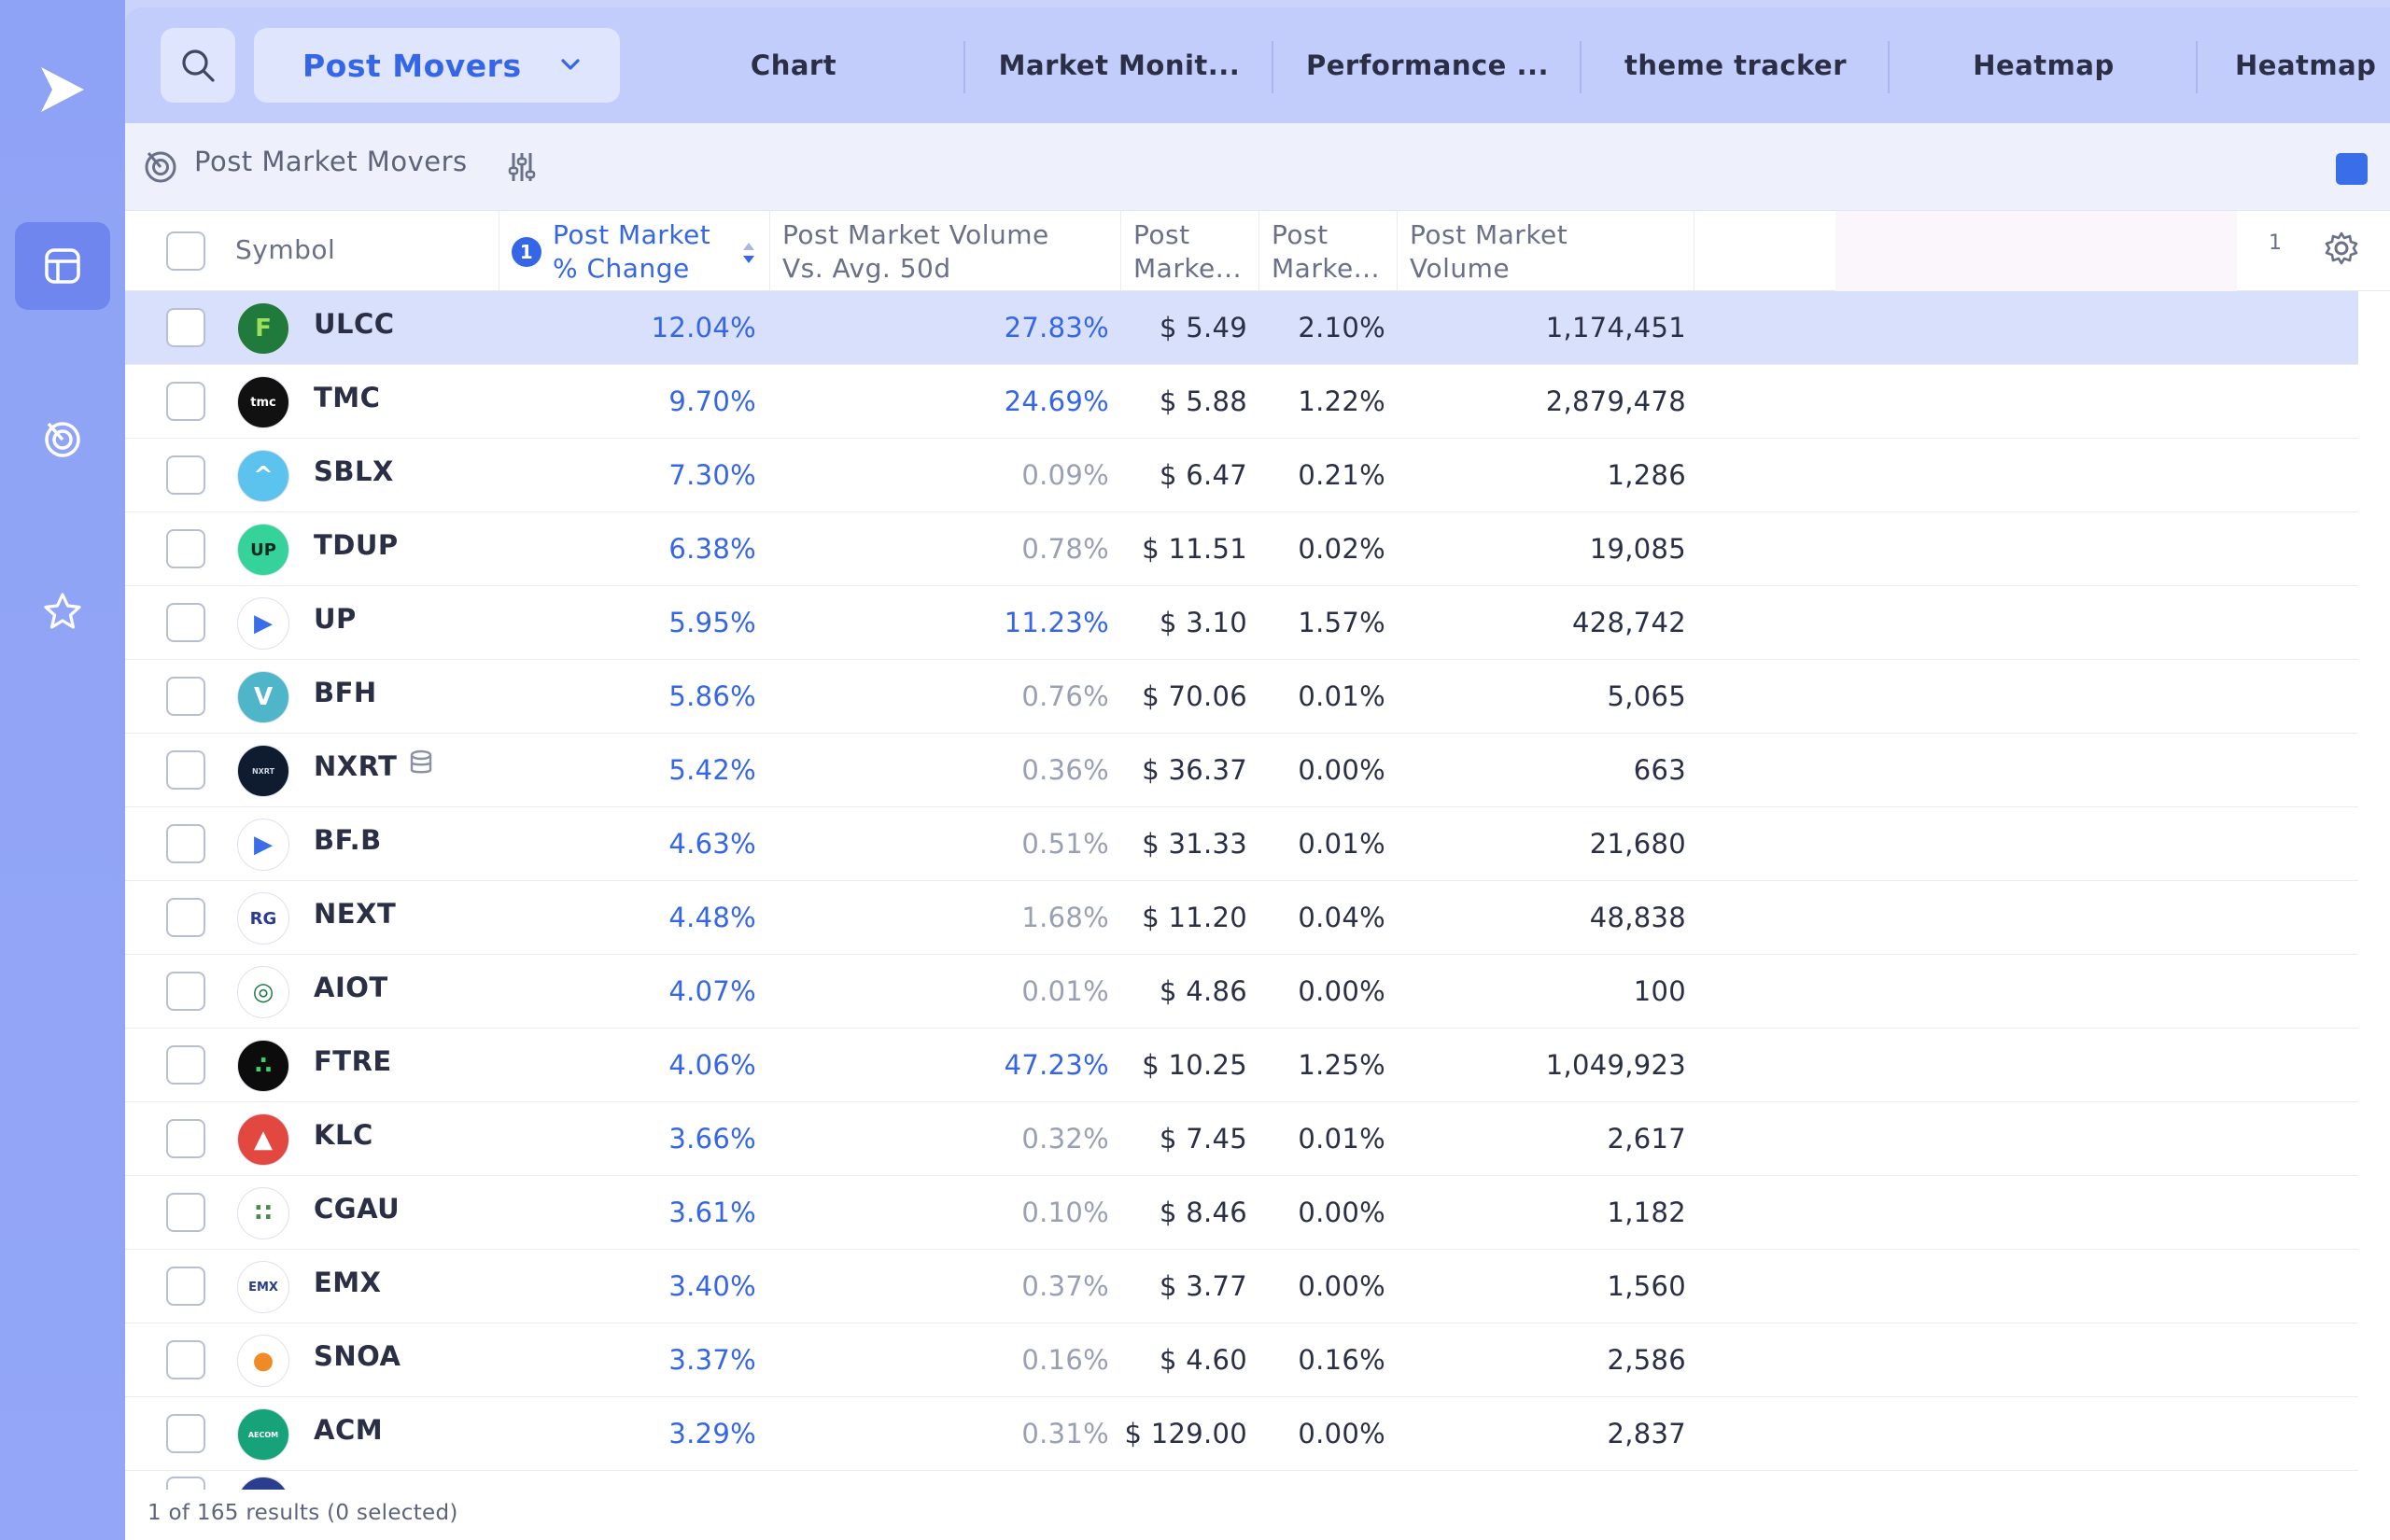 Image resolution: width=2390 pixels, height=1540 pixels. Describe the element at coordinates (335, 619) in the screenshot. I see `symbol-cell: UP` at that location.